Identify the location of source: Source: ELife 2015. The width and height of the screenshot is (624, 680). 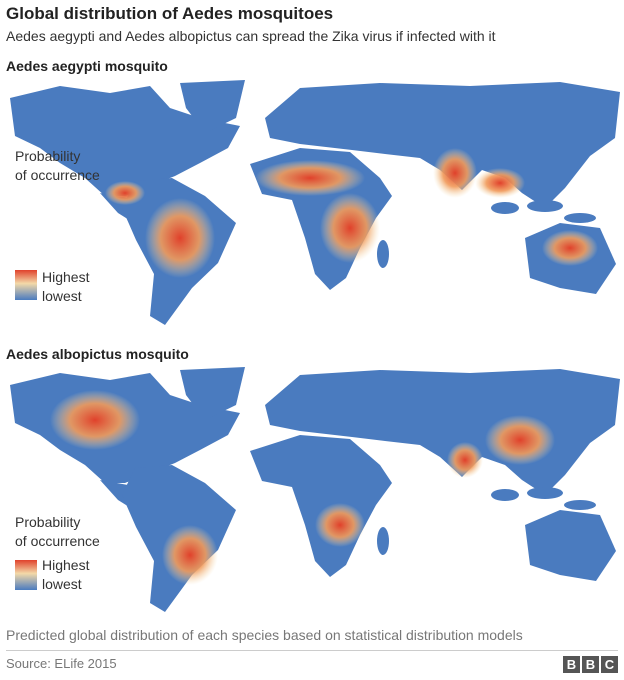
(61, 663).